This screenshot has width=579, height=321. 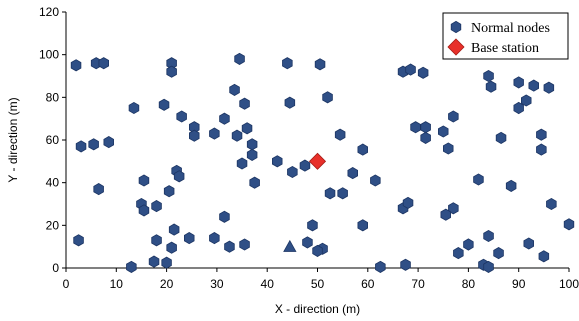 What do you see at coordinates (317, 161) in the screenshot?
I see `base-station-point` at bounding box center [317, 161].